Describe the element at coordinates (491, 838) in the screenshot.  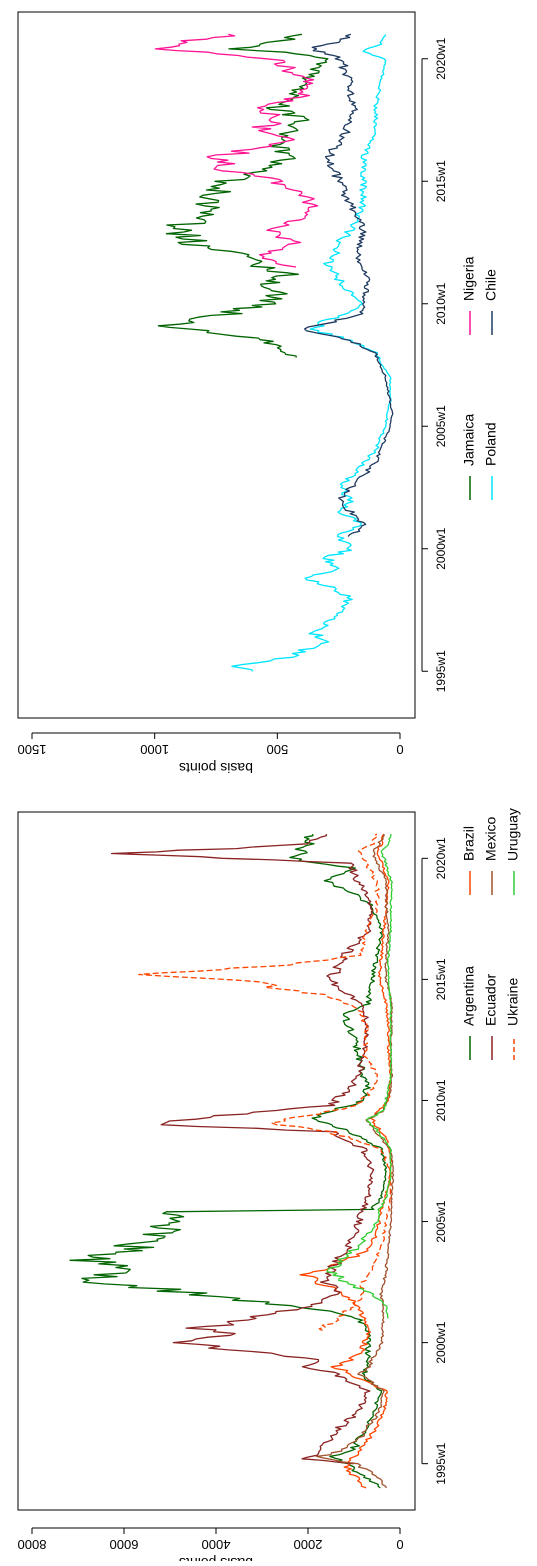
I see `legend-label: Mexico` at that location.